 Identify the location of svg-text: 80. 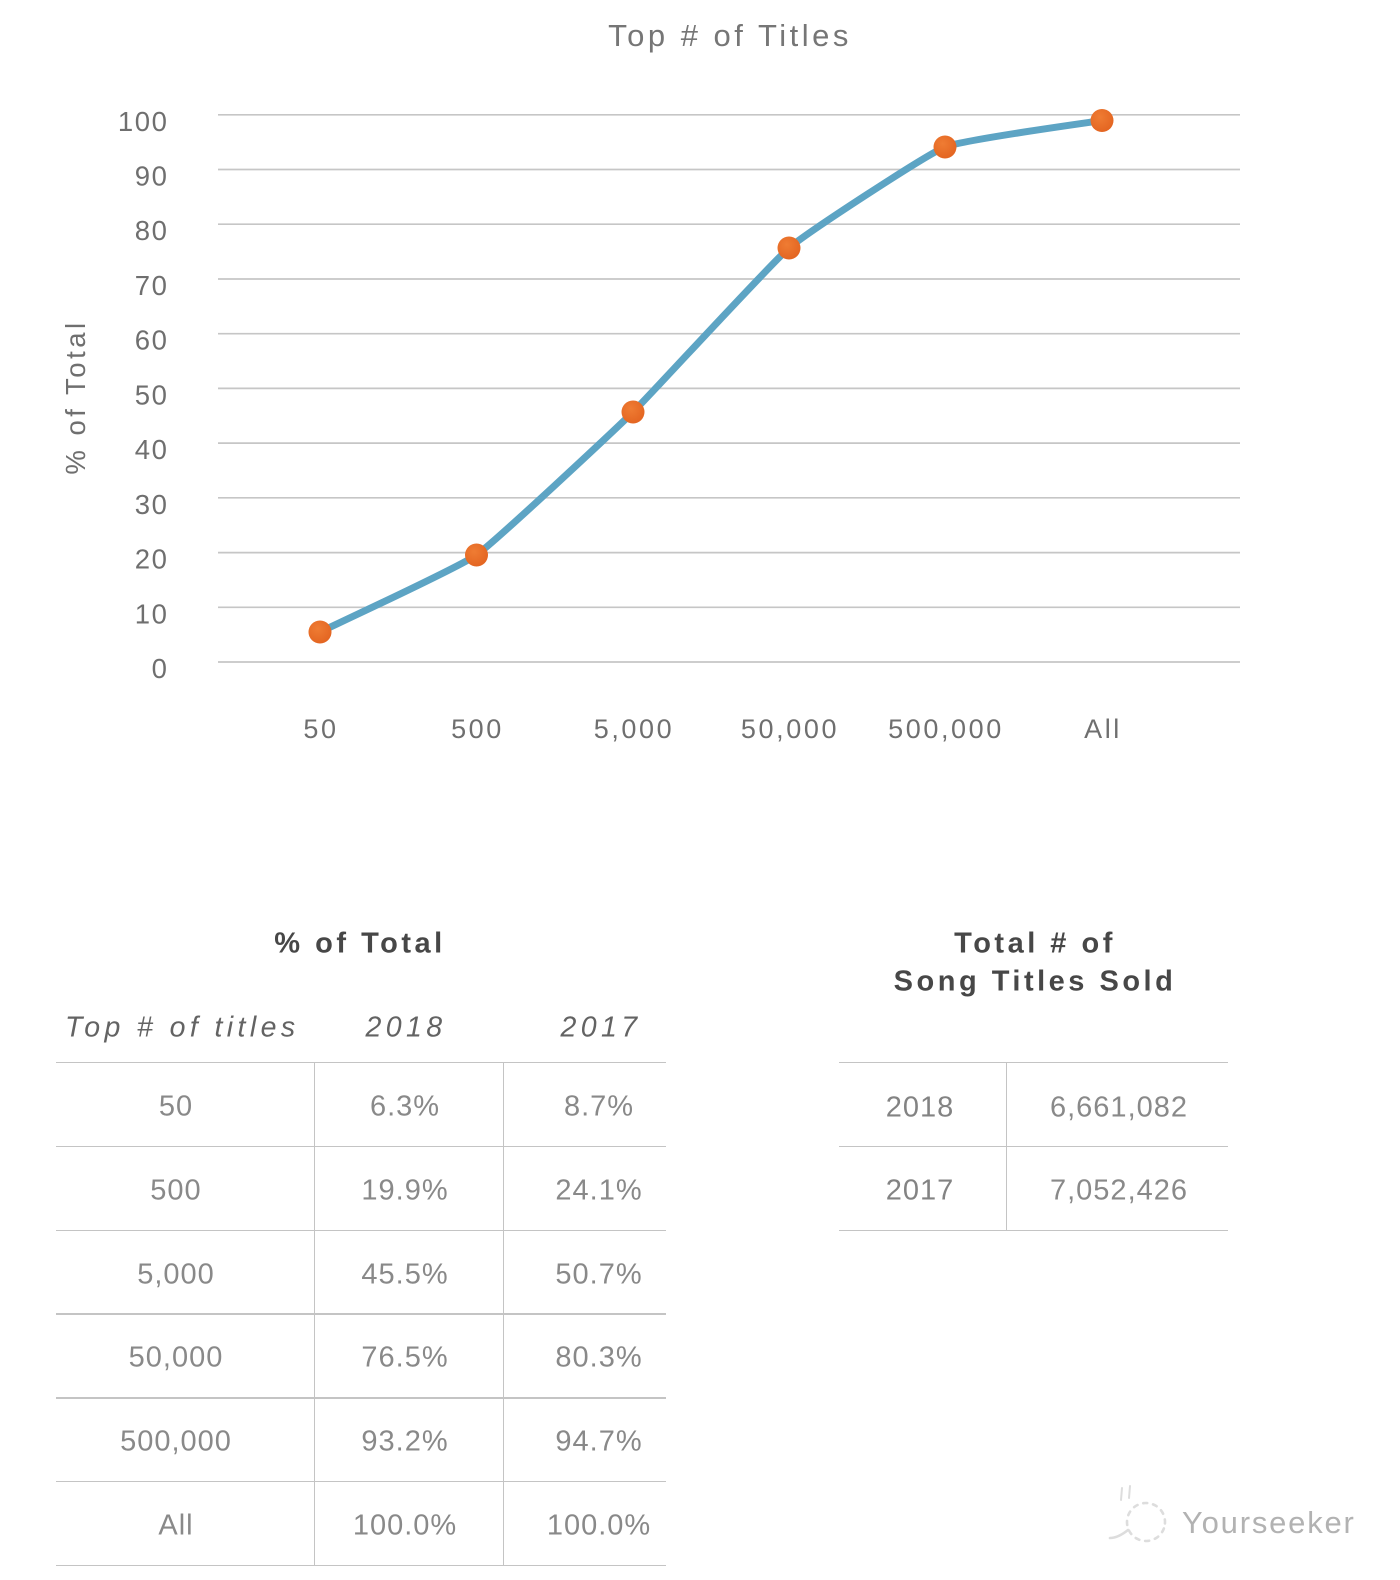
(152, 230).